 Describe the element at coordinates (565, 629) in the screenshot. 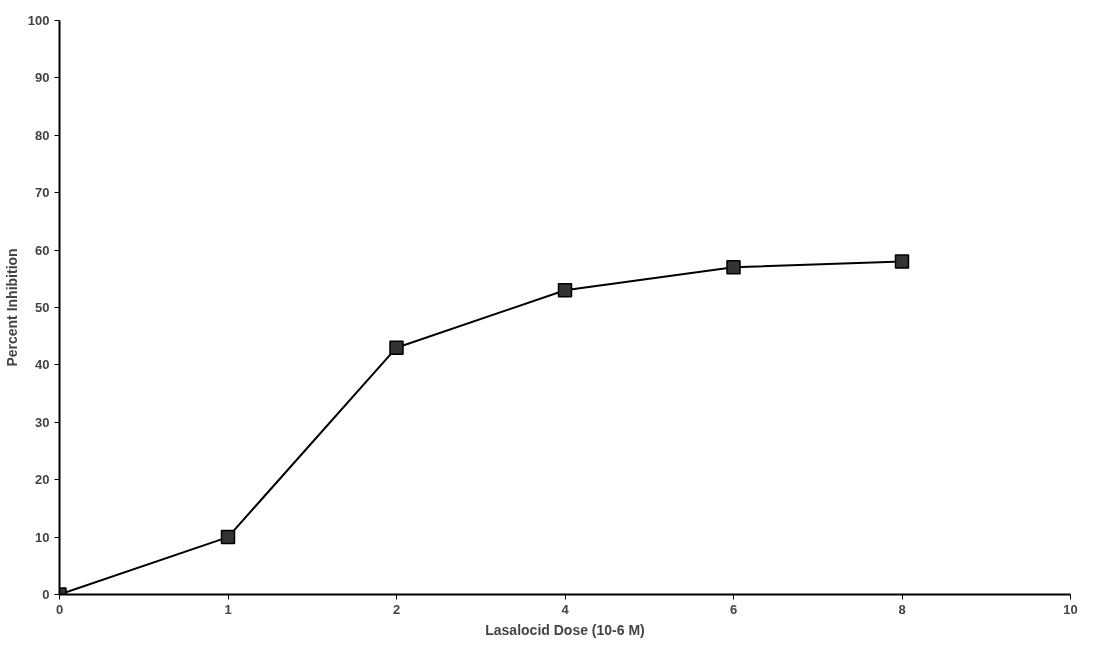

I see `x-axis-title: Lasalocid Dose (10-6 M)` at that location.